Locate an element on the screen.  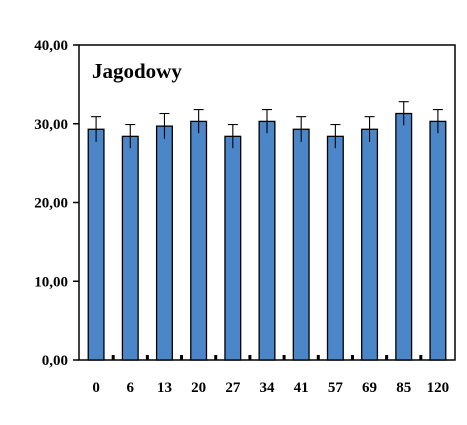
y-tick-label: 20,00 is located at coordinates (51, 204).